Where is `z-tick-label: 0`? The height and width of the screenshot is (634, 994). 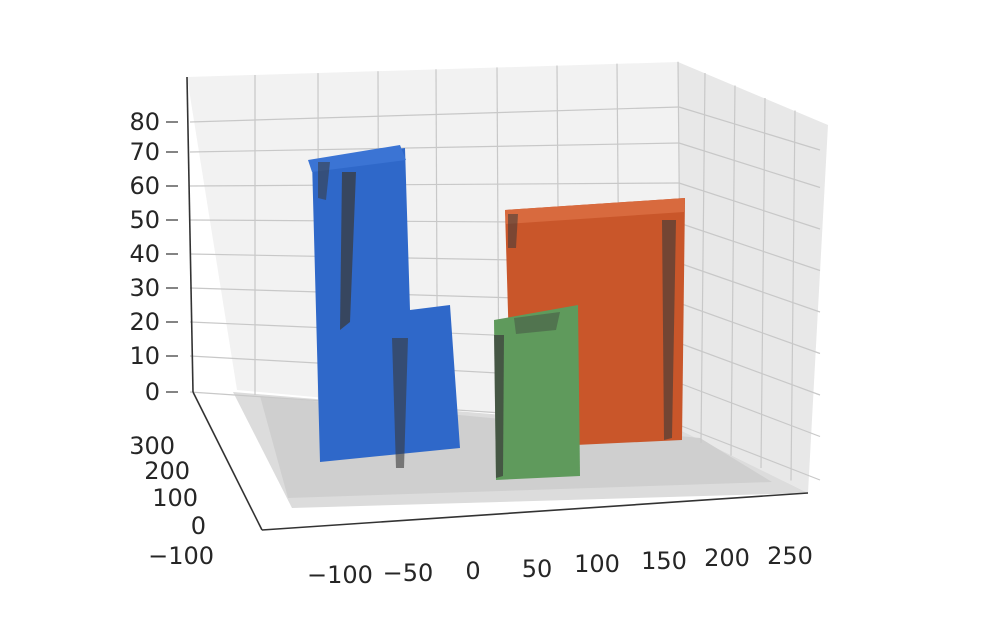
z-tick-label: 0 is located at coordinates (152, 392).